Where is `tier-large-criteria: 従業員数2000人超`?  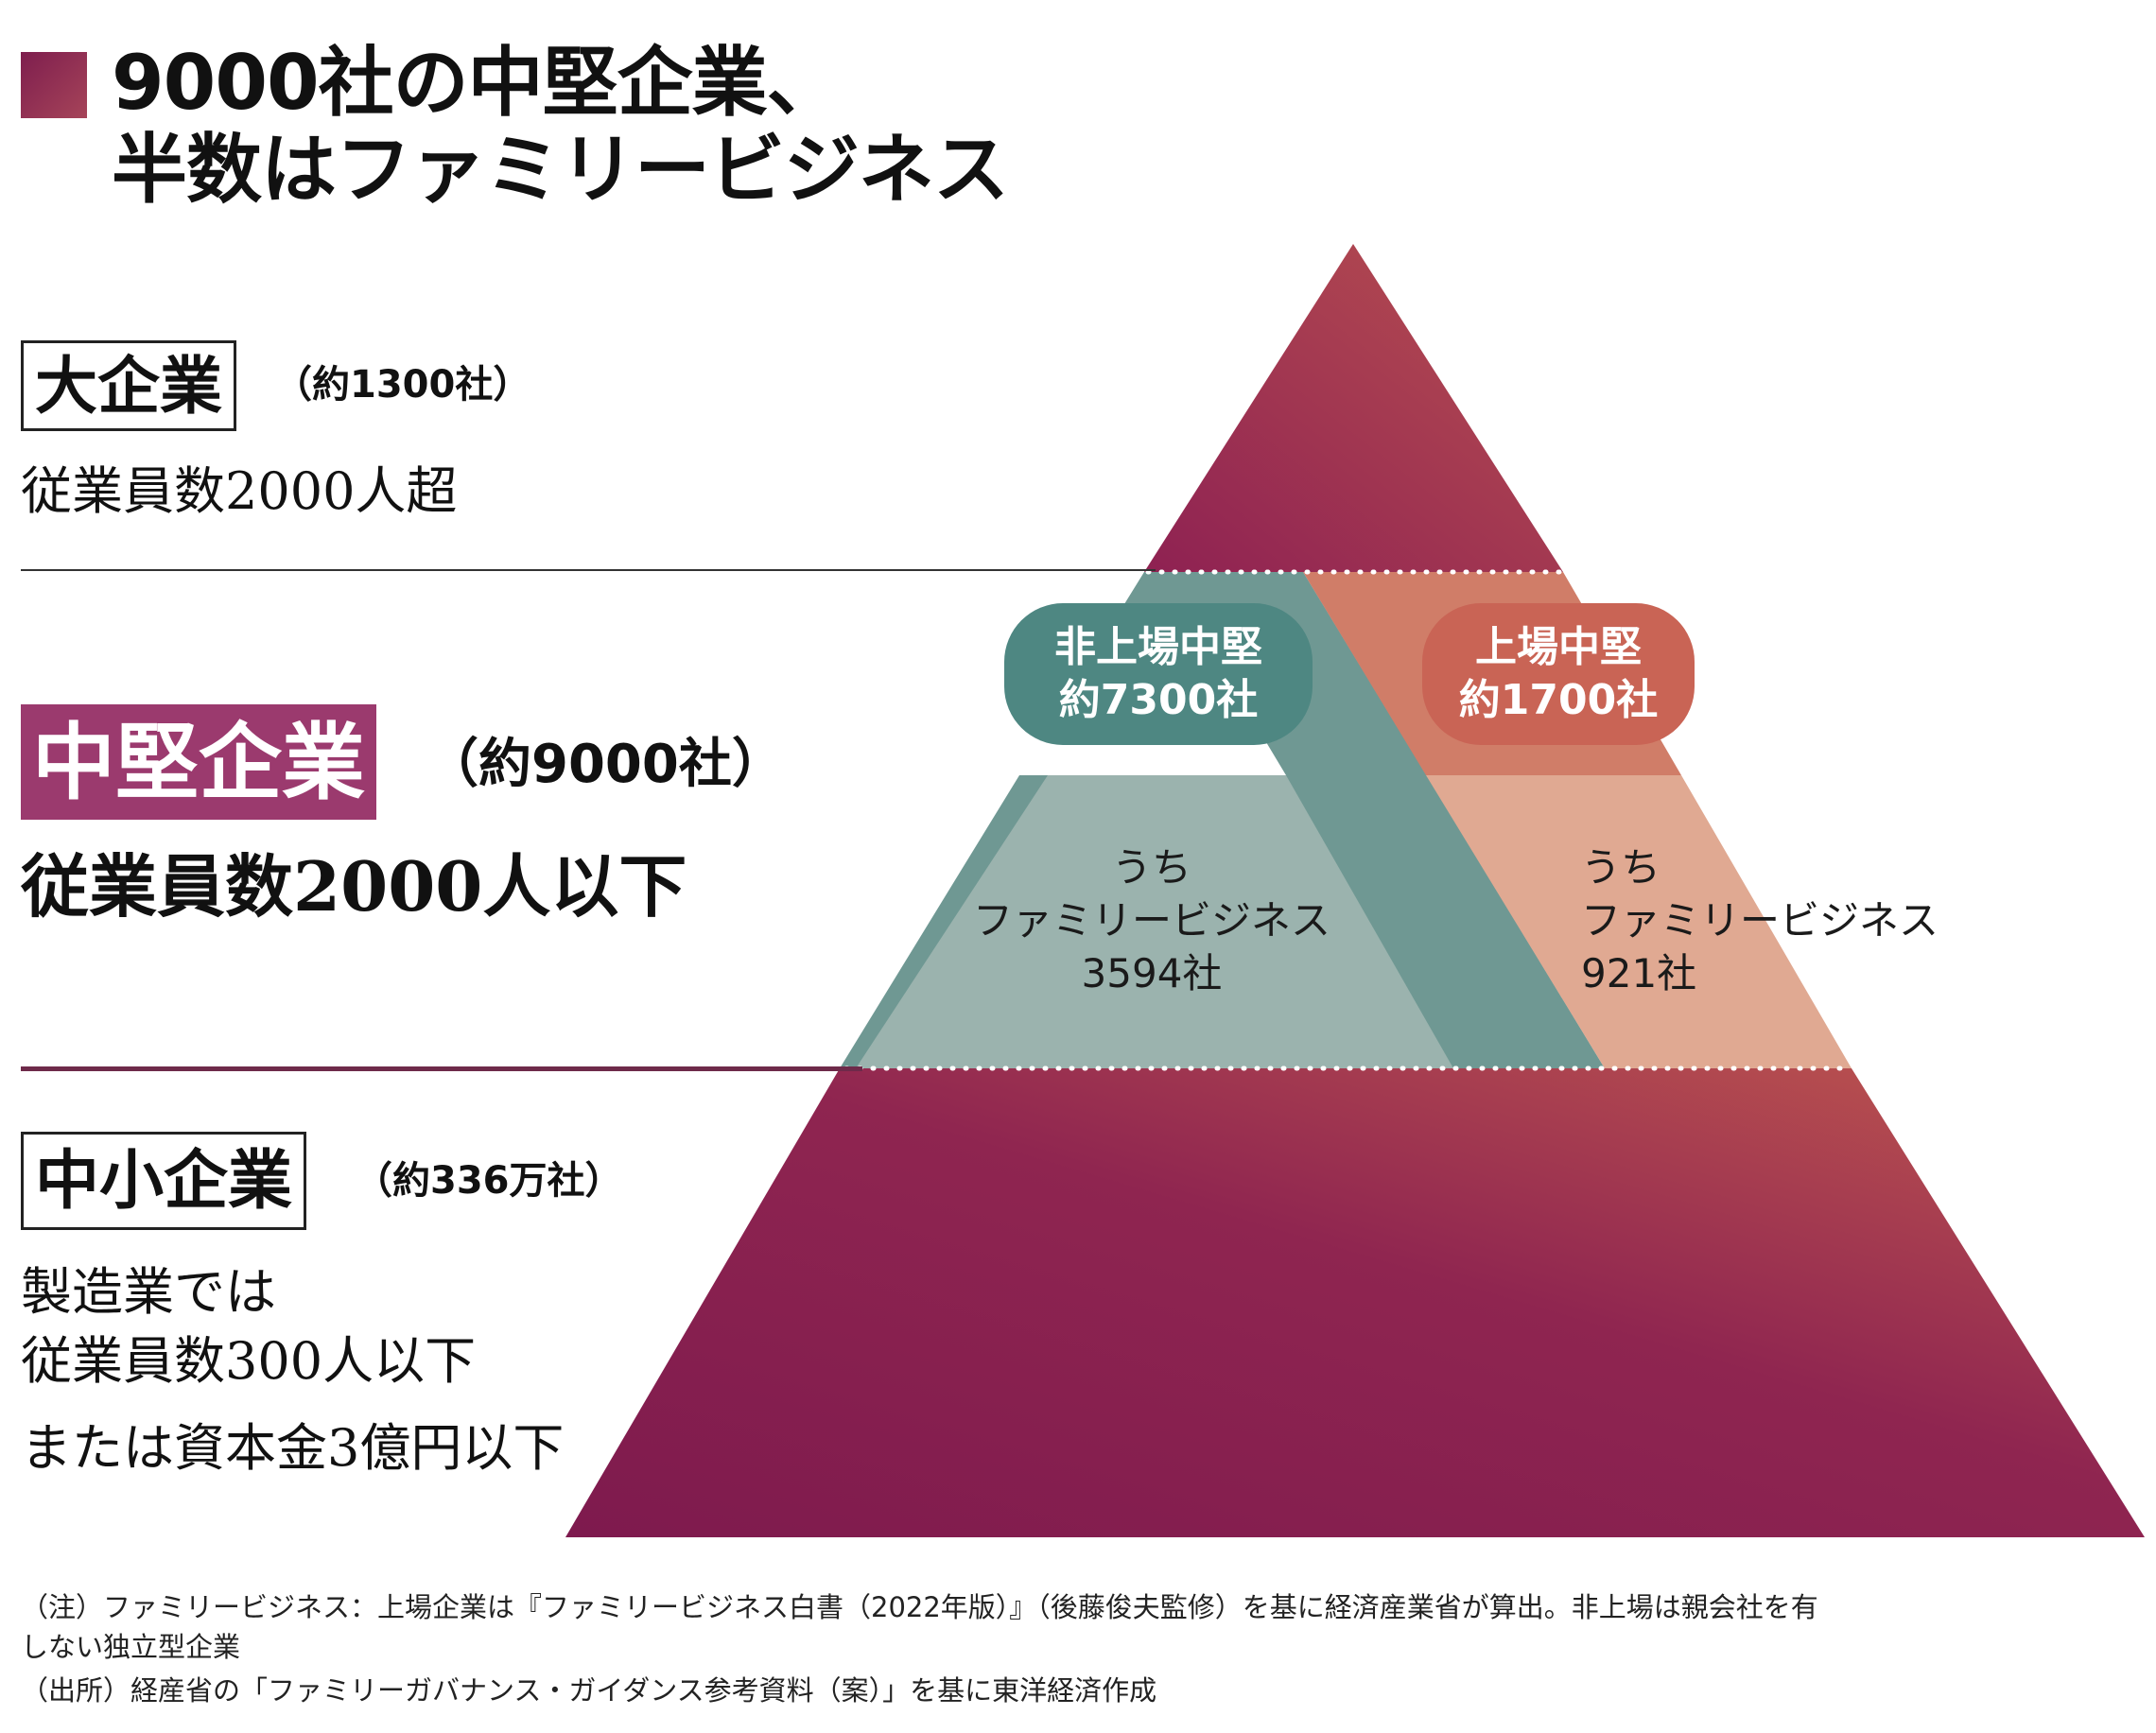
tier-large-criteria: 従業員数2000人超 is located at coordinates (239, 491).